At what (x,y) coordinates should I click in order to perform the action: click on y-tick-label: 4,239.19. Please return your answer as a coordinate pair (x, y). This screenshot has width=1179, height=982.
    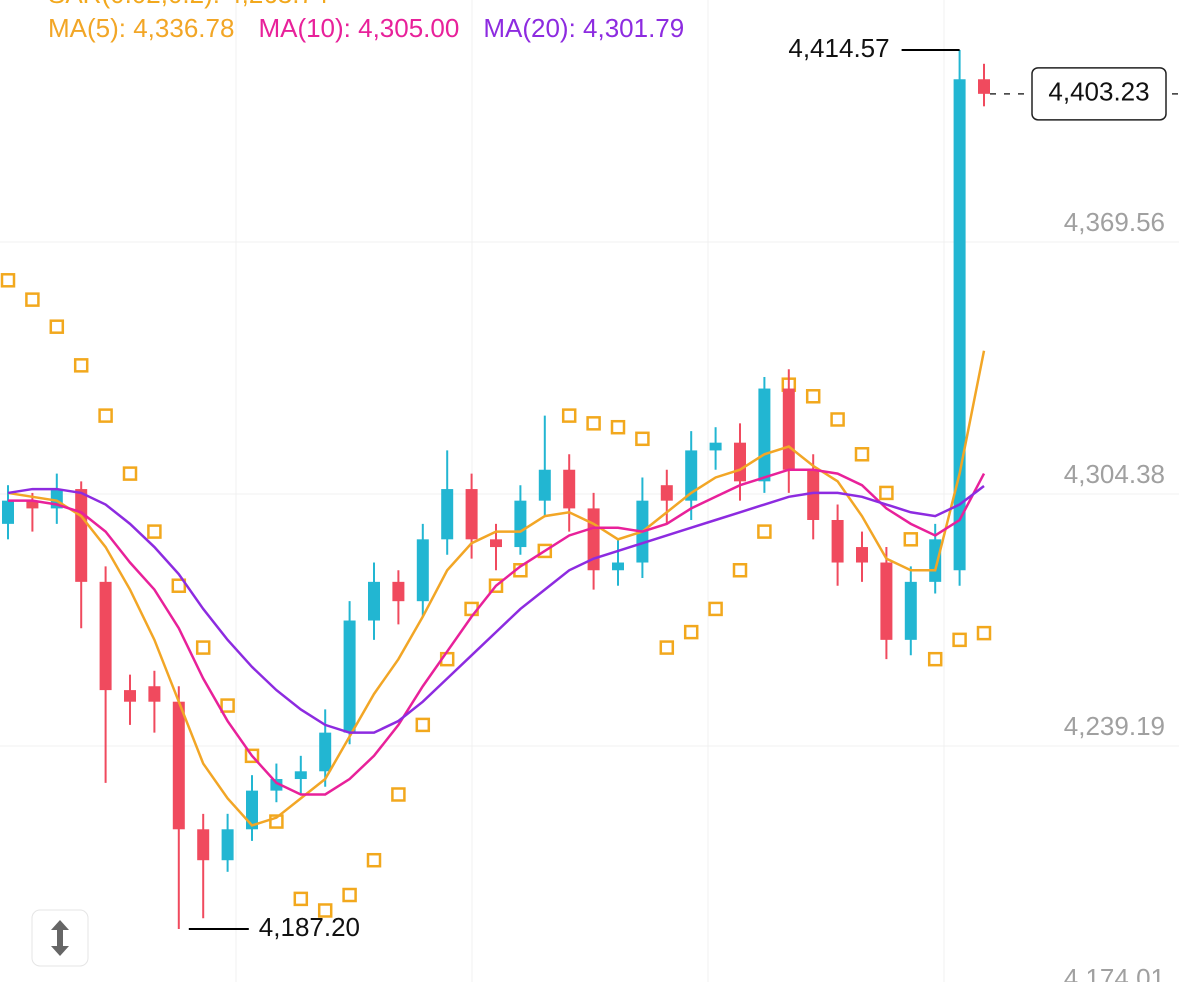
    Looking at the image, I should click on (1114, 726).